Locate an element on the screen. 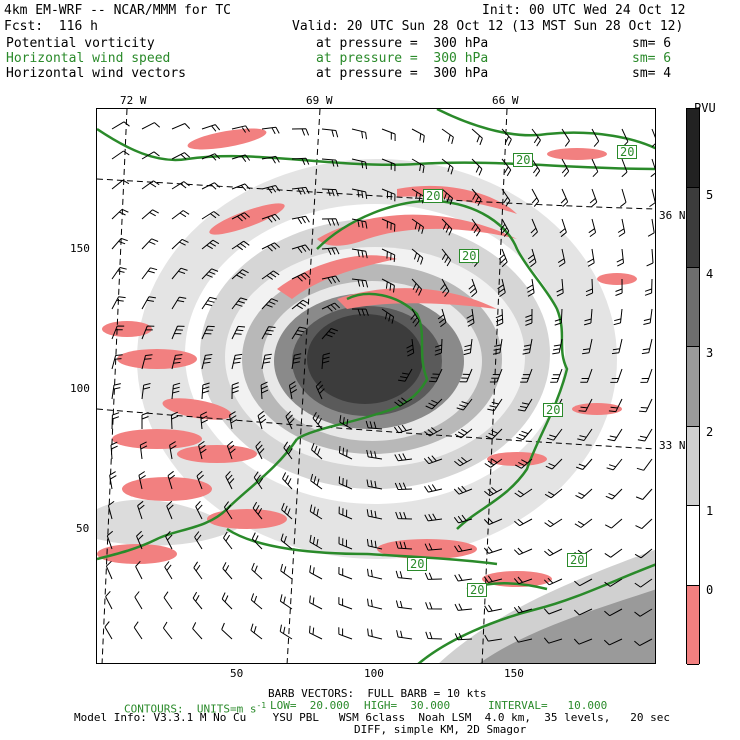  lon-label-66w: 66 W is located at coordinates (505, 100).